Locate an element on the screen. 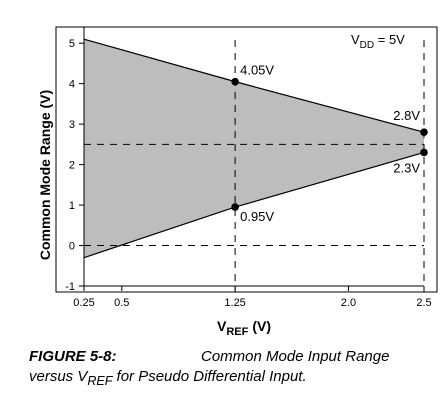 This screenshot has height=403, width=447. data-point-label: 4.05V is located at coordinates (257, 70).